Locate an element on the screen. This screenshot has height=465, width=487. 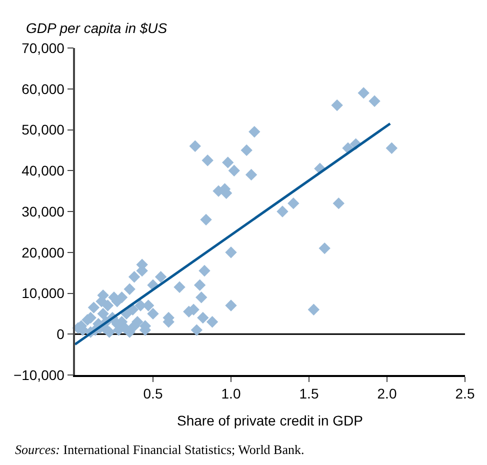
y-tick-label: 0 is located at coordinates (60, 334).